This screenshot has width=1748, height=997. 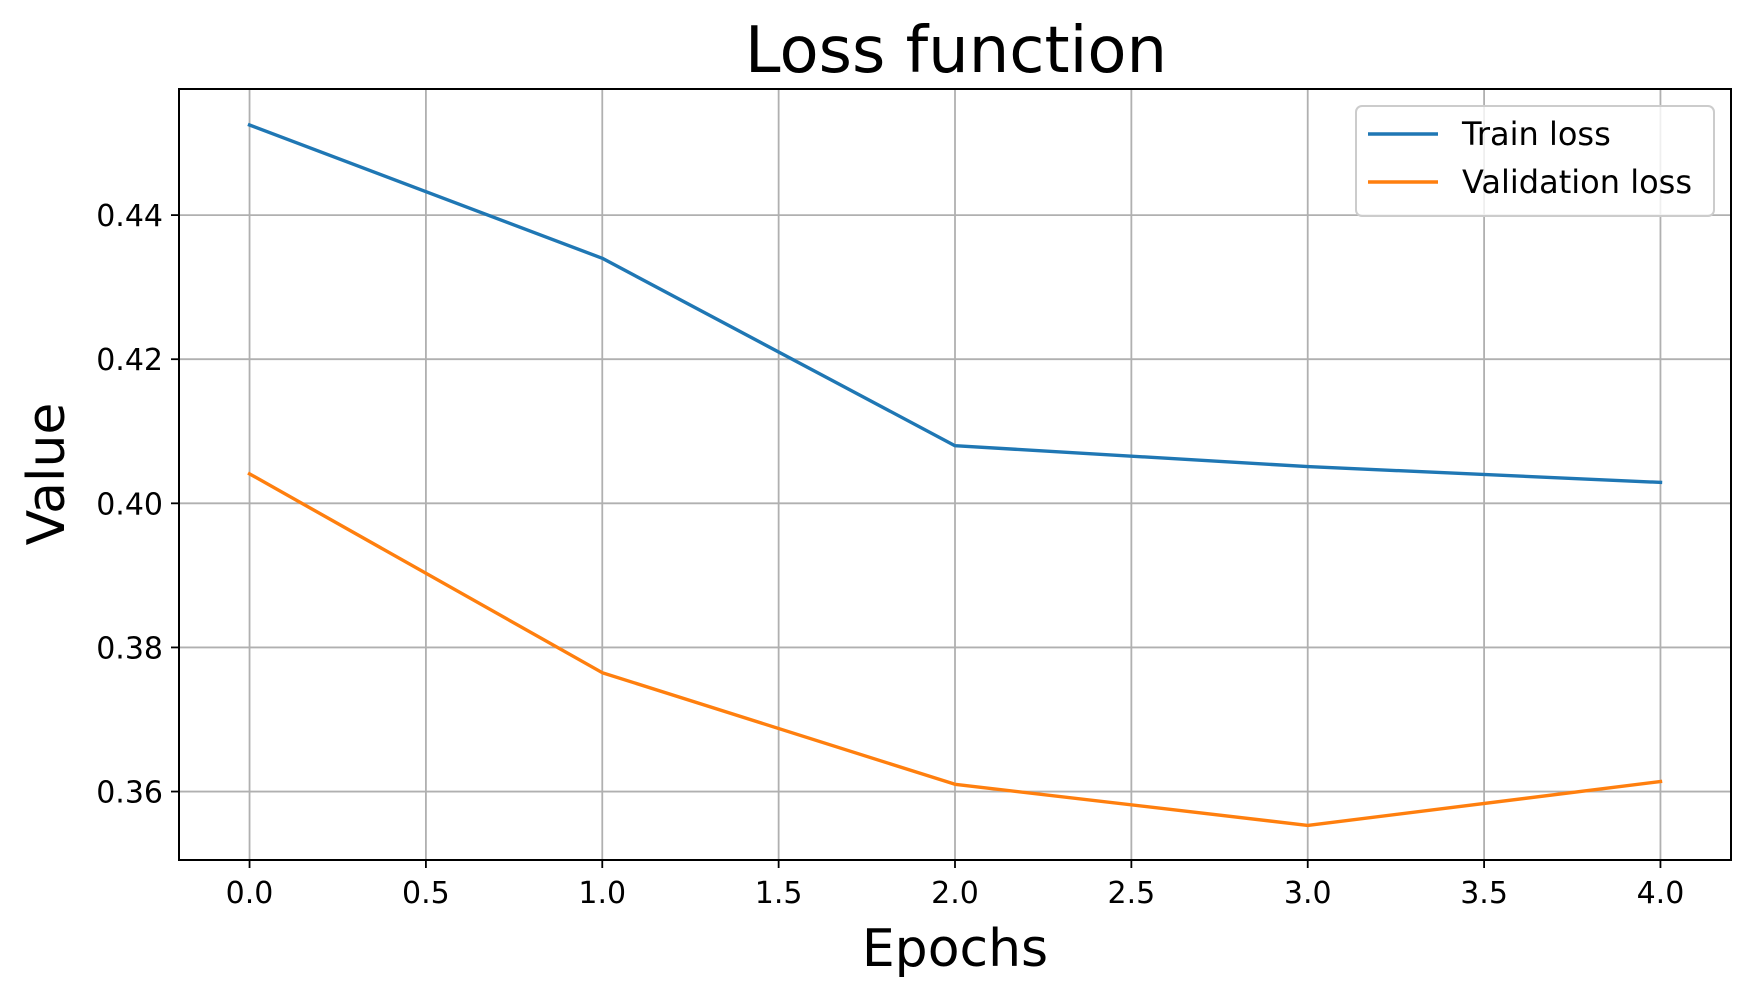 What do you see at coordinates (956, 51) in the screenshot?
I see `chart-title: Loss function` at bounding box center [956, 51].